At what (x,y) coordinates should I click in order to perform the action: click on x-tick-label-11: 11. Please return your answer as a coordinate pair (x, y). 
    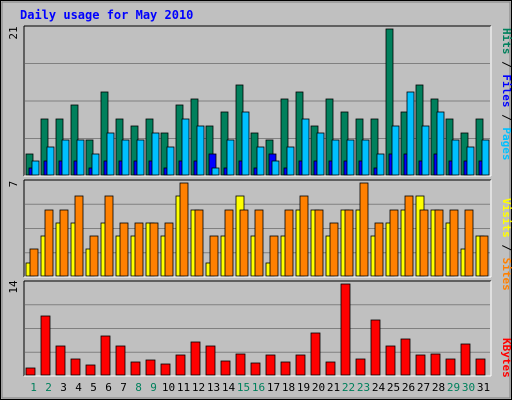
    Looking at the image, I should click on (183, 387).